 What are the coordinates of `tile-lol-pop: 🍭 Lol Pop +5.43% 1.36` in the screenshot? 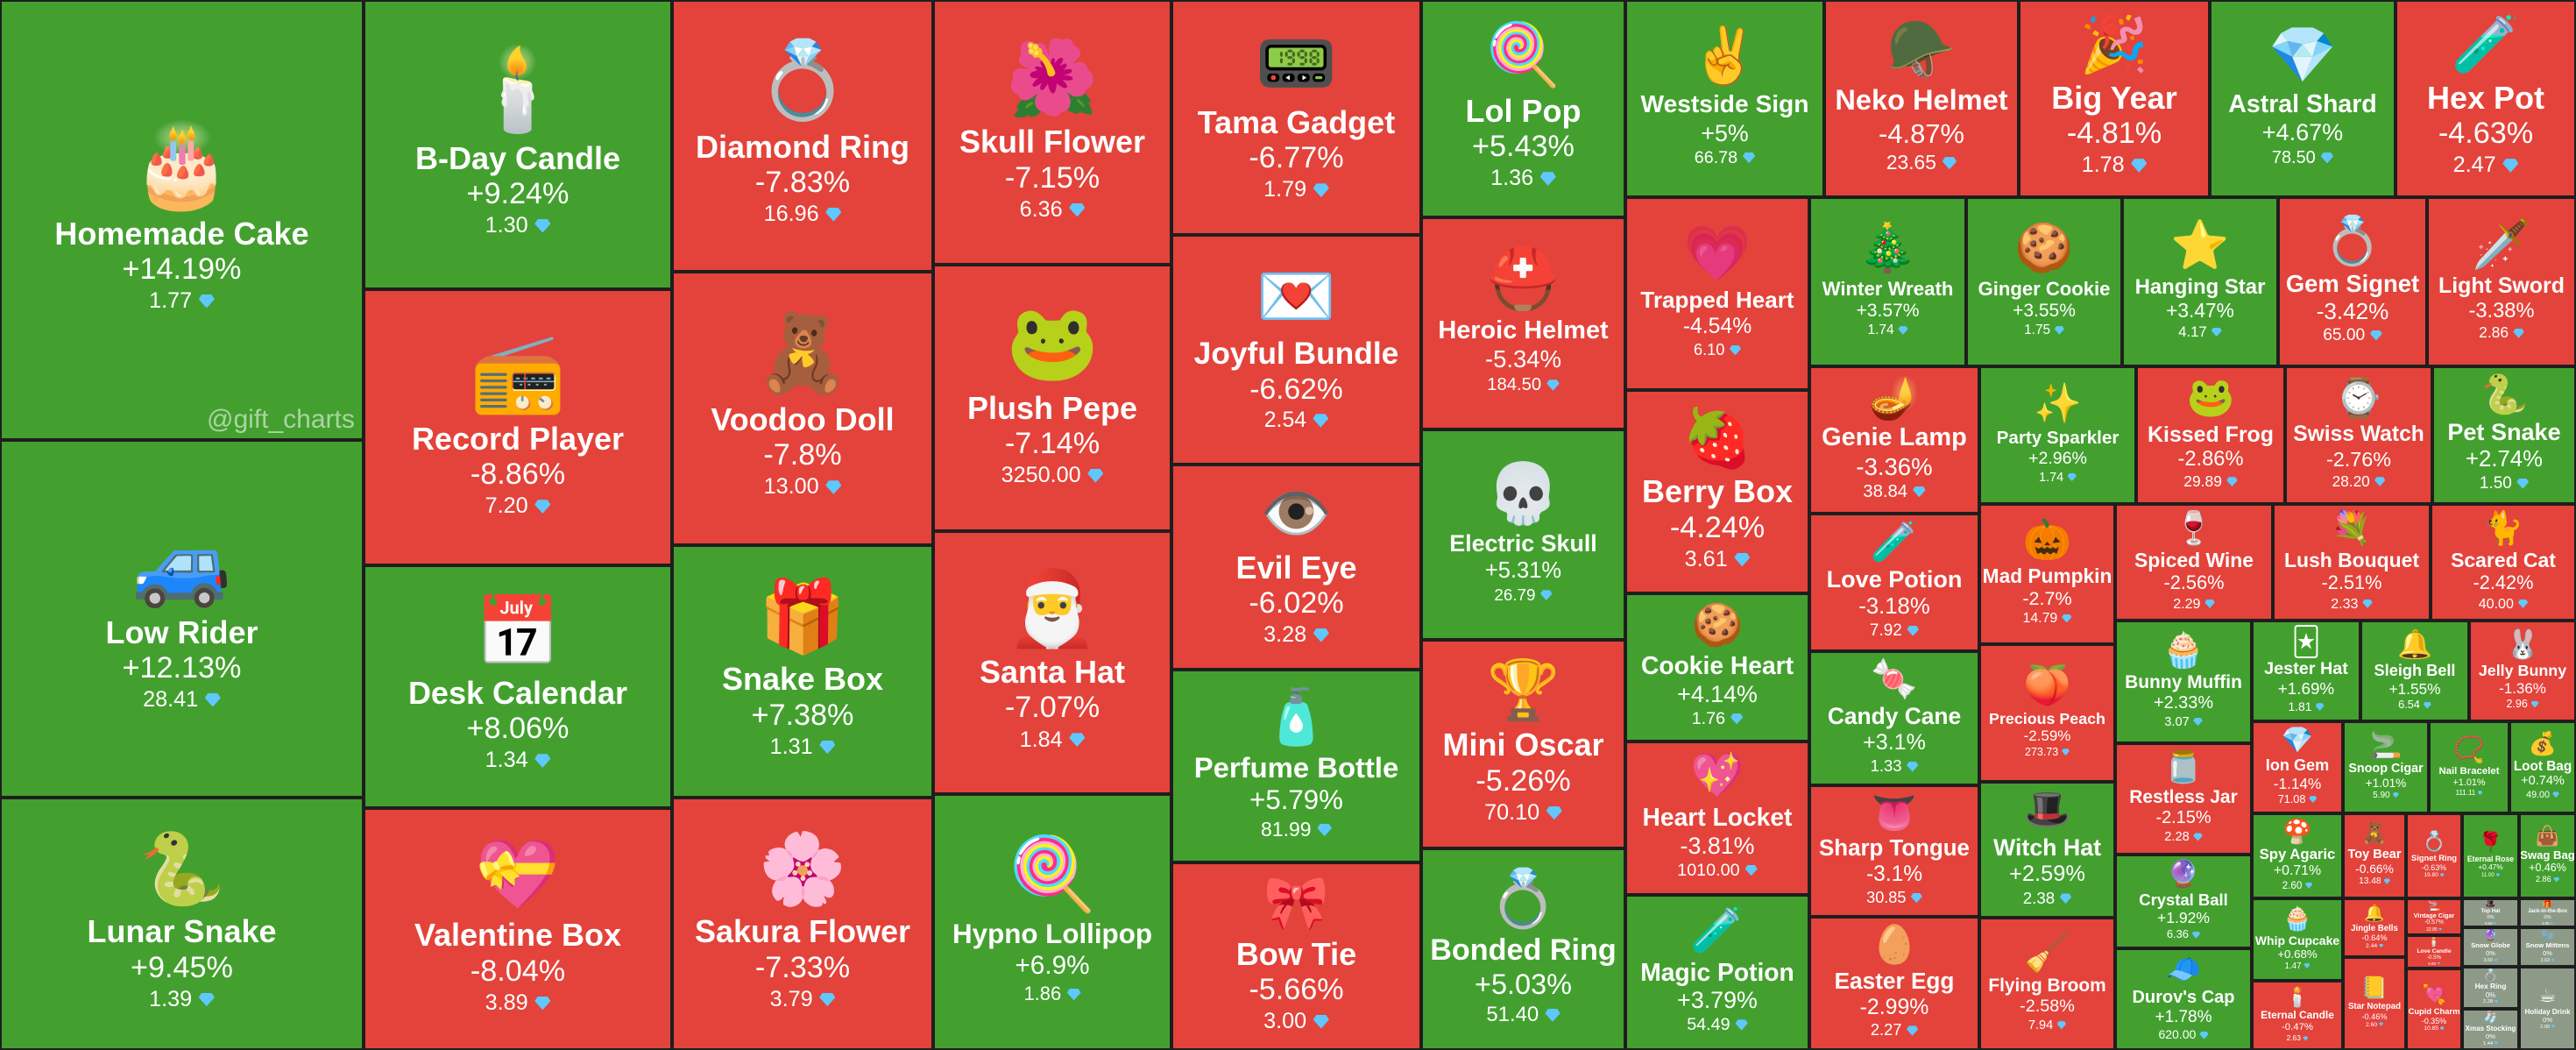 It's located at (1523, 109).